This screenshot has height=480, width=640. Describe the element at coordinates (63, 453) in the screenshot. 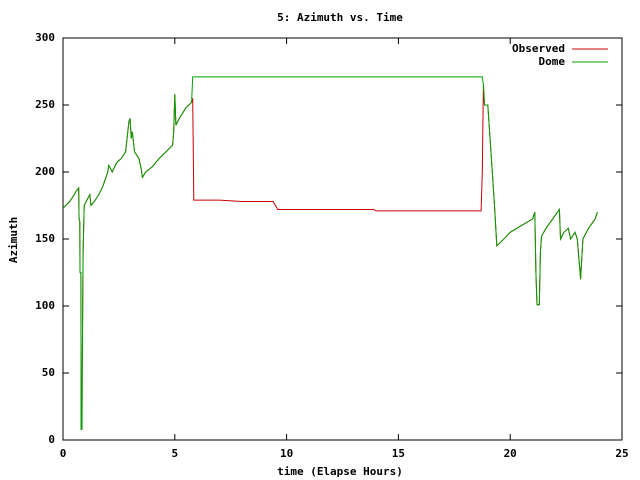

I see `x-tick-label: 0` at that location.